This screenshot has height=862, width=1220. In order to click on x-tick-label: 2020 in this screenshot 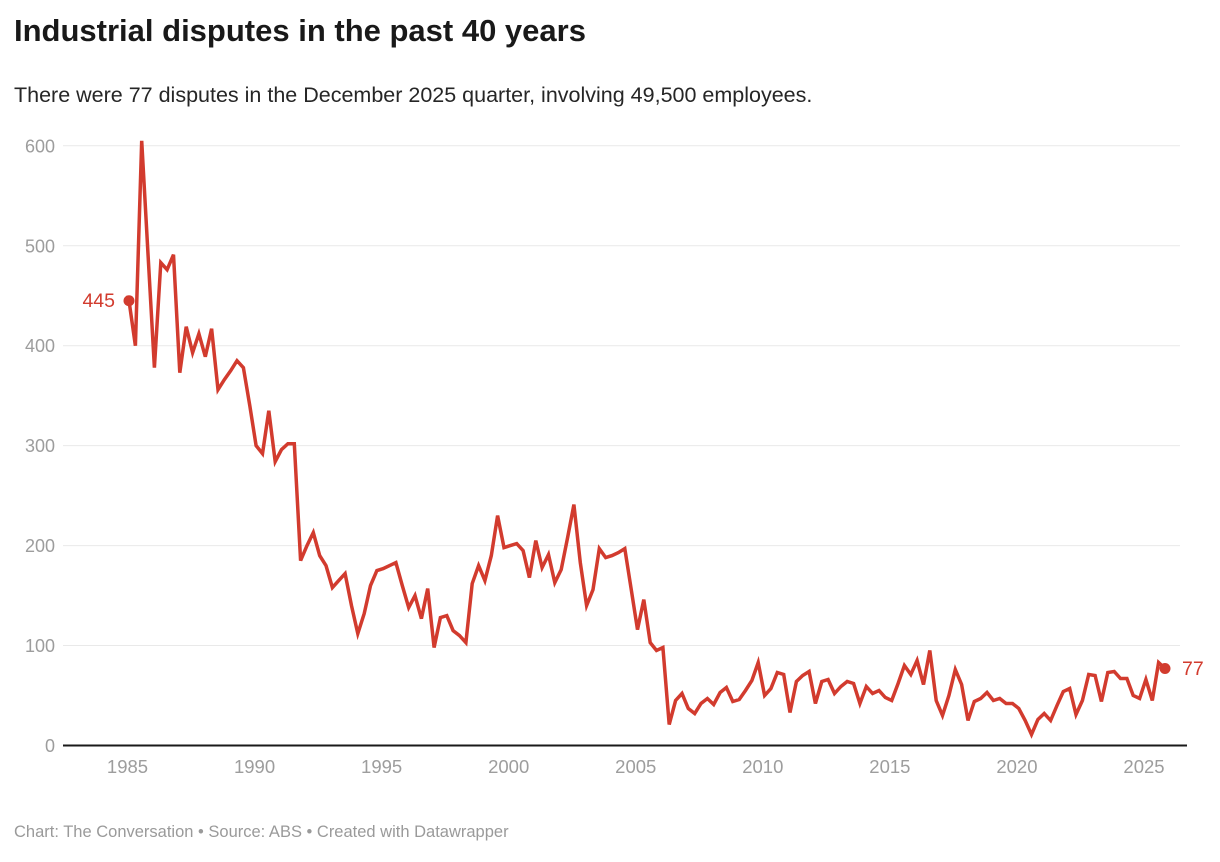, I will do `click(1016, 766)`.